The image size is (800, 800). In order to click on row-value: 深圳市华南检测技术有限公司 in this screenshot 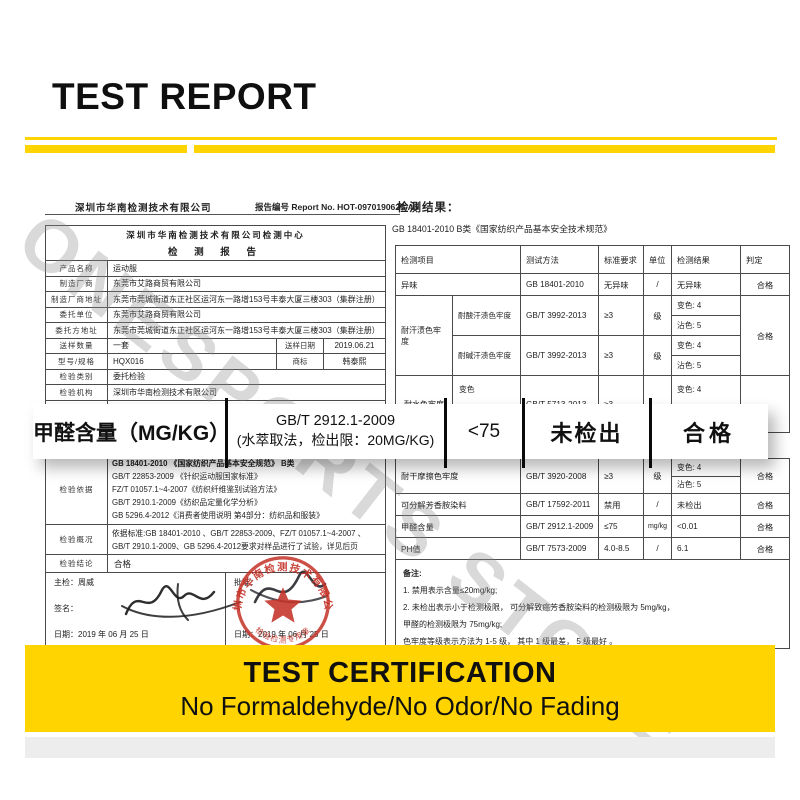, I will do `click(165, 392)`.